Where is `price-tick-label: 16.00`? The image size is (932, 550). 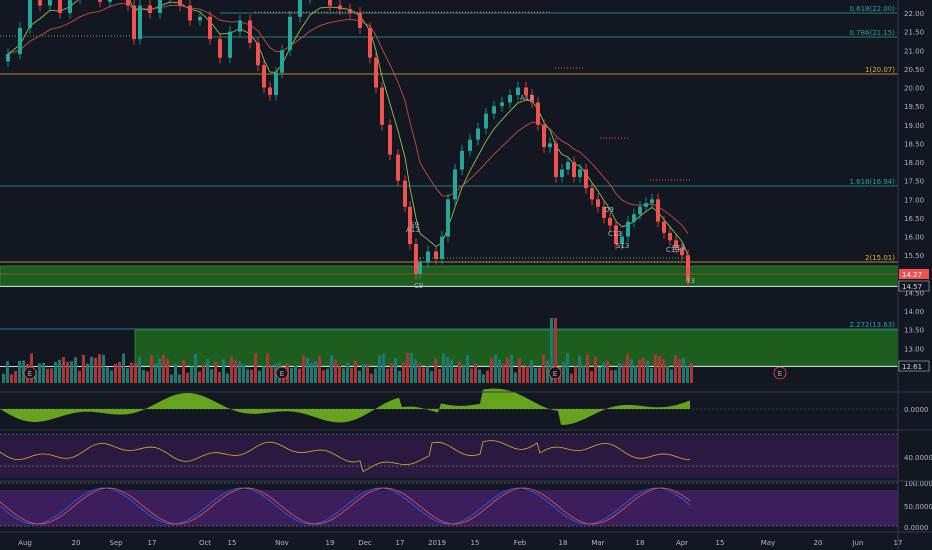
price-tick-label: 16.00 is located at coordinates (914, 238).